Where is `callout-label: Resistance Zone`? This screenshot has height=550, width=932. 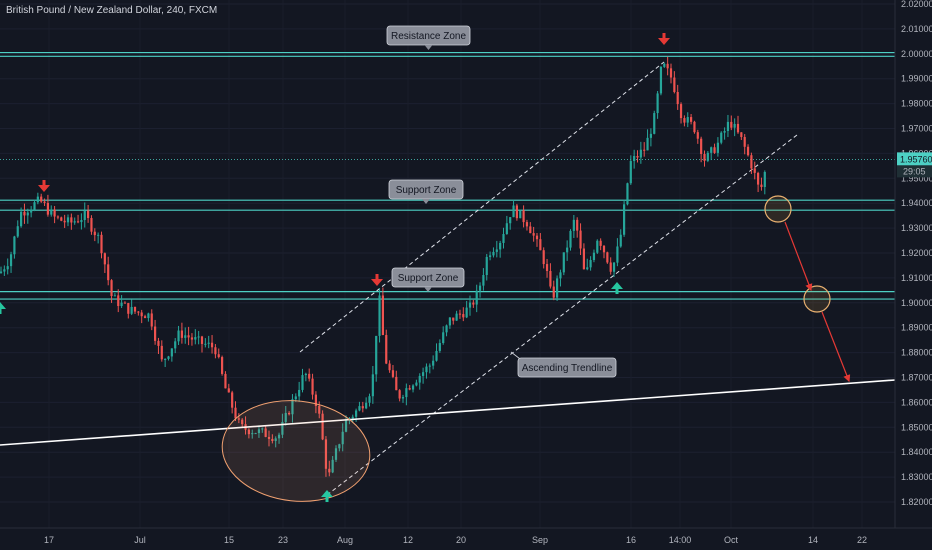
callout-label: Resistance Zone is located at coordinates (428, 36).